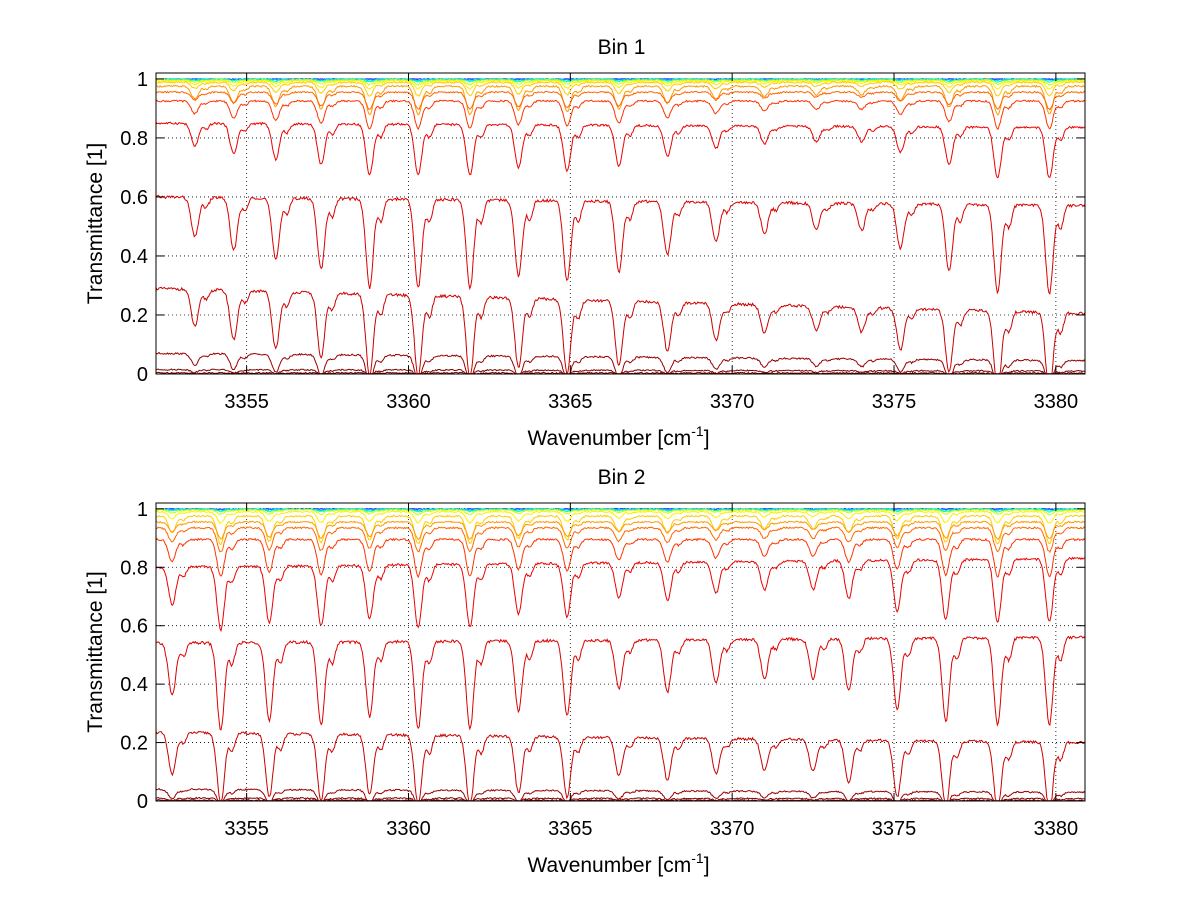  I want to click on chart-title: Bin 2, so click(622, 477).